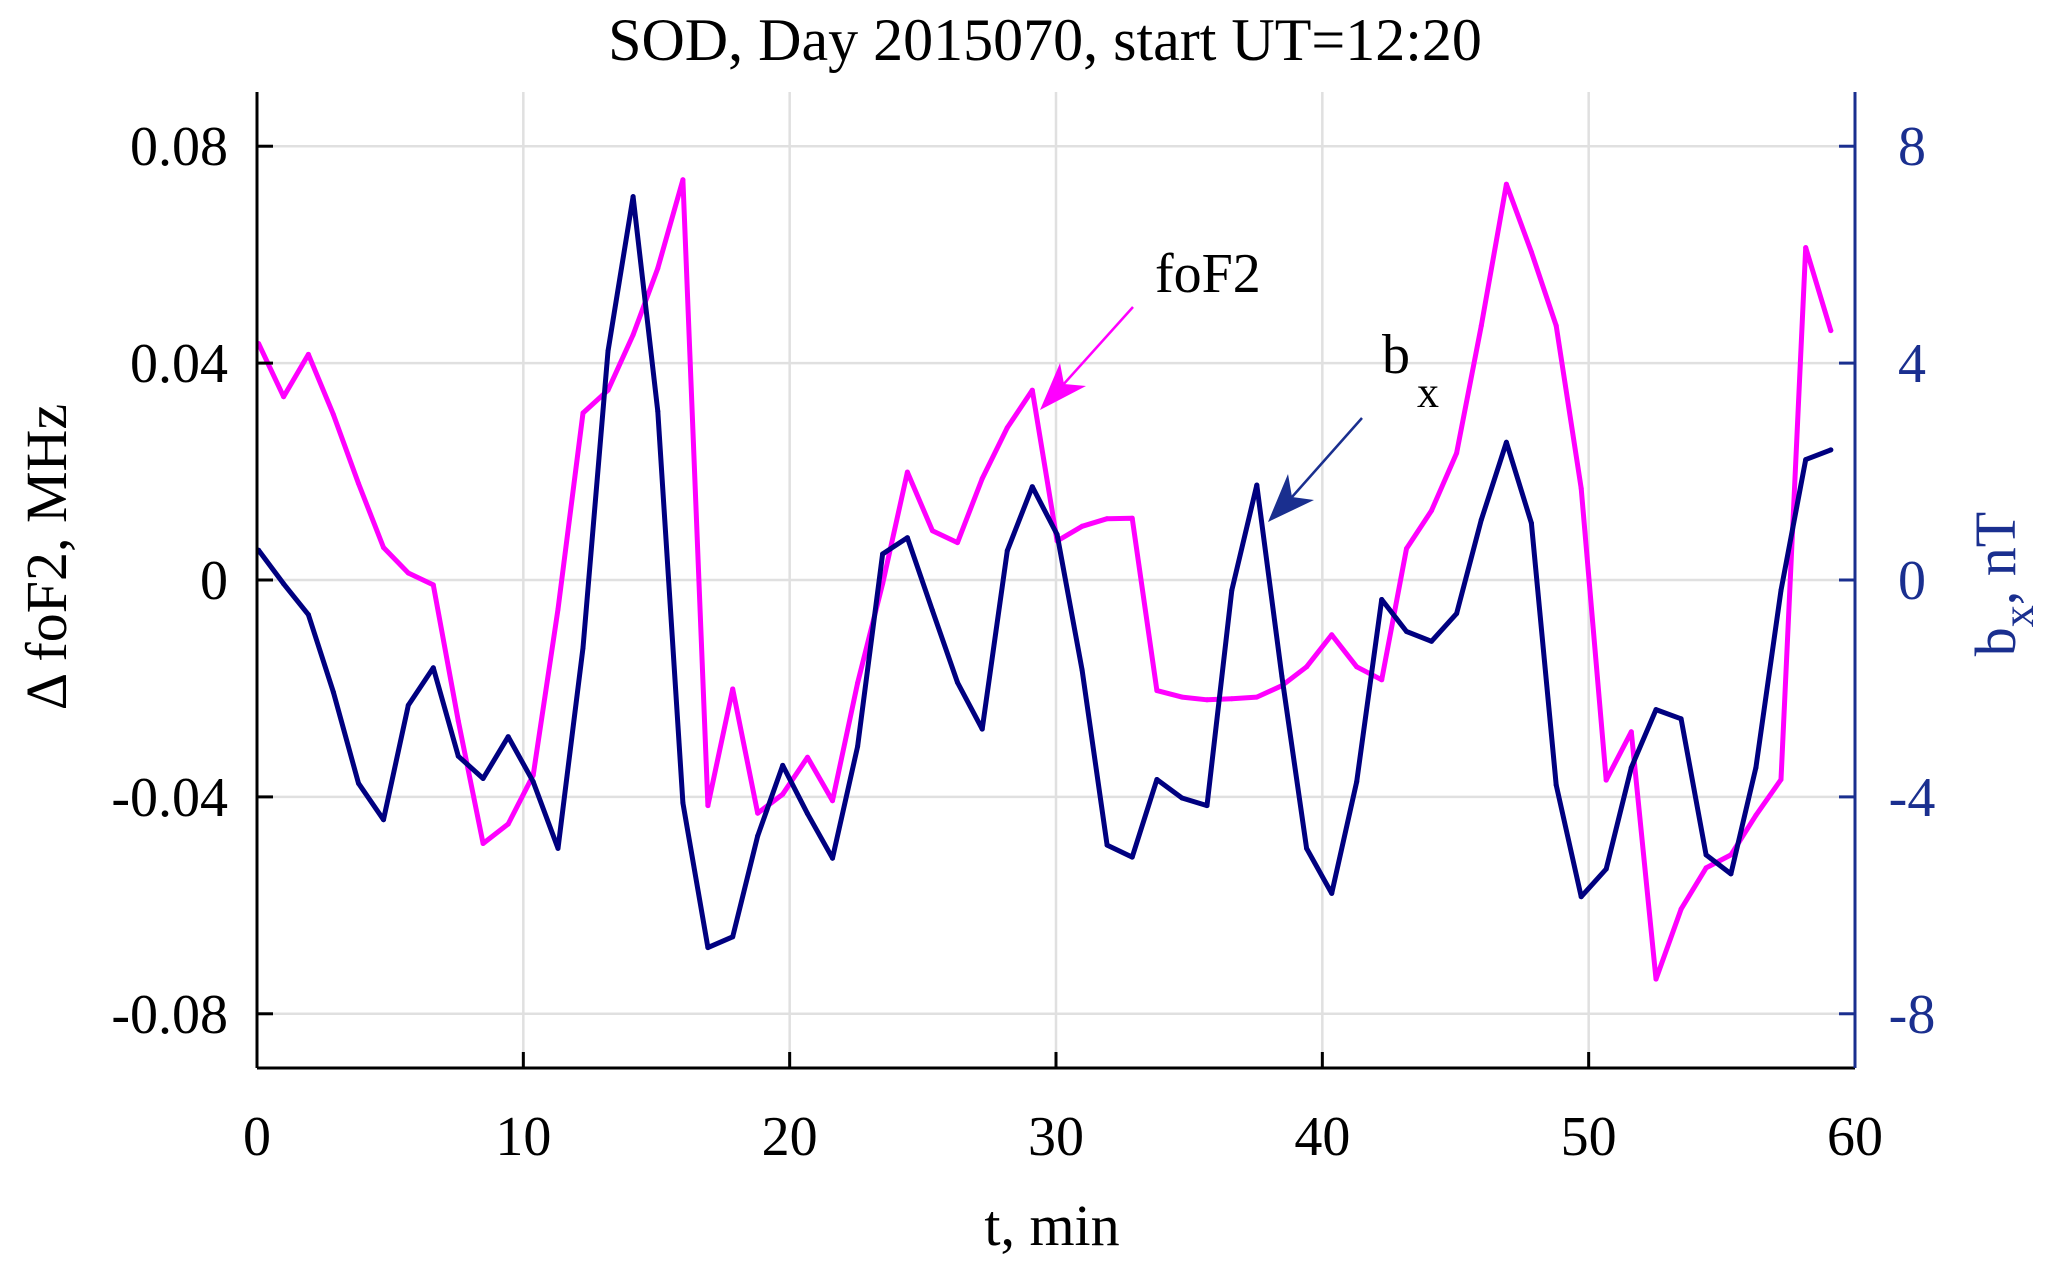  What do you see at coordinates (523, 1137) in the screenshot?
I see `x-tick-label: 10` at bounding box center [523, 1137].